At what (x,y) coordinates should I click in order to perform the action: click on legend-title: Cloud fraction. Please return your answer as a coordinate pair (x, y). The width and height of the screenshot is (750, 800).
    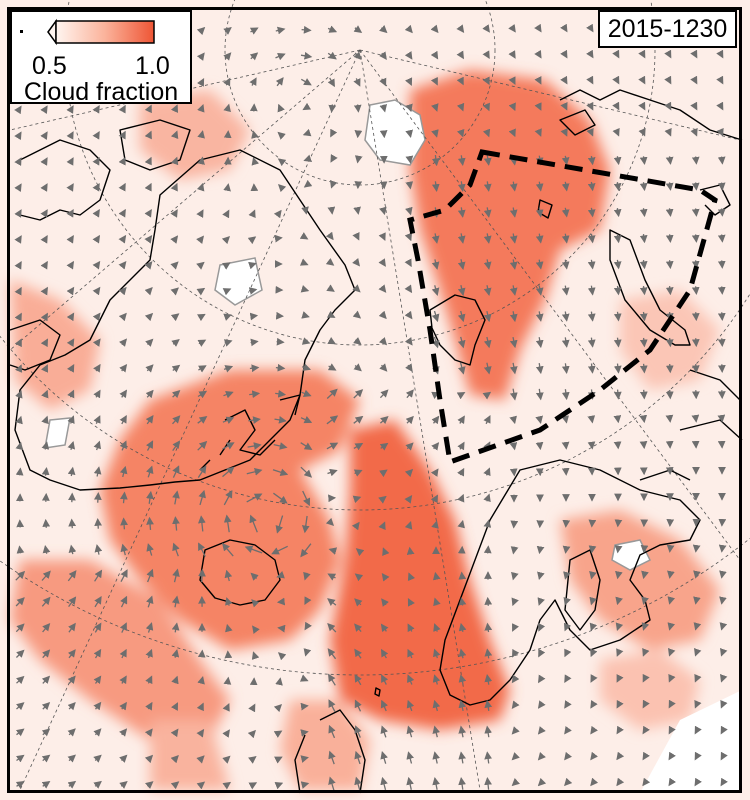
    Looking at the image, I should click on (101, 92).